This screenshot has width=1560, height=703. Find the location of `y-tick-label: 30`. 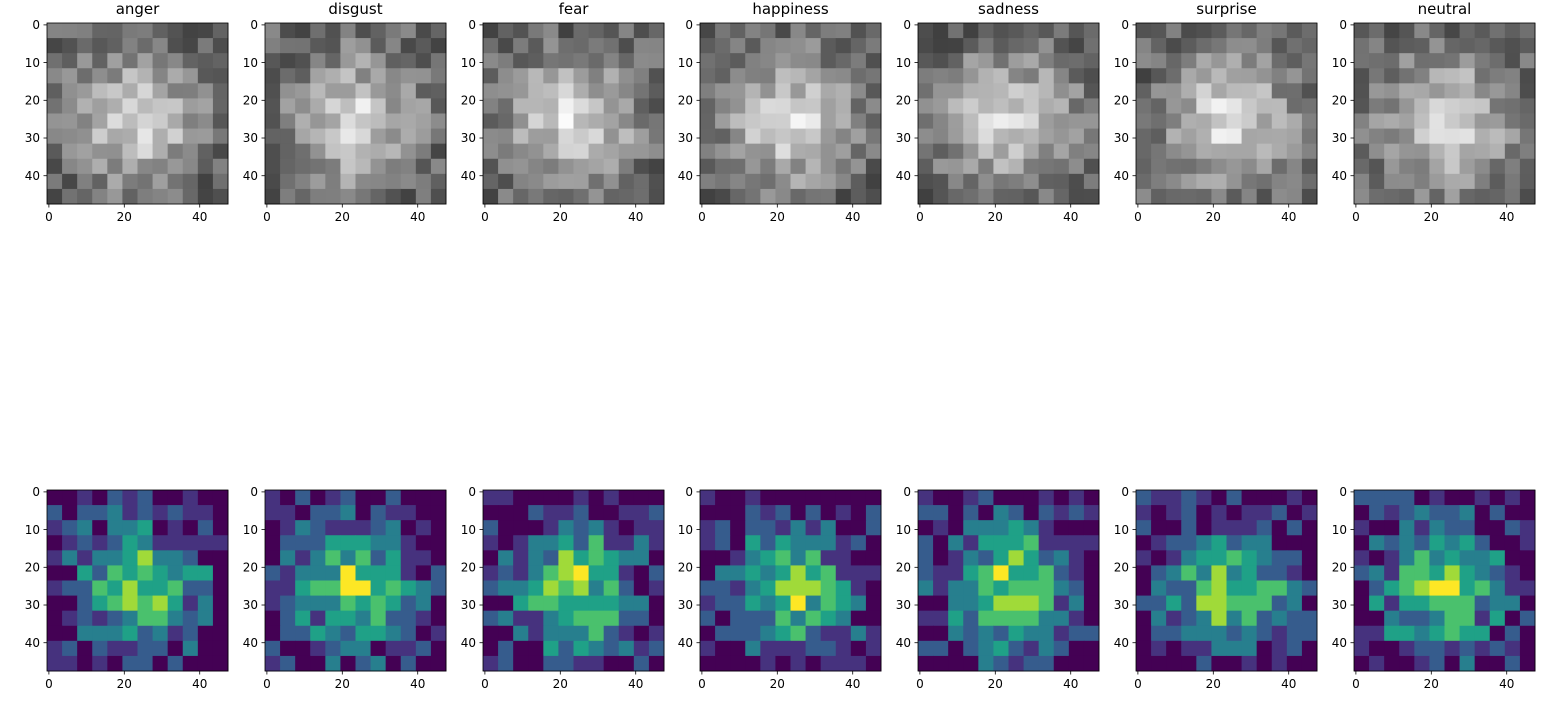

y-tick-label: 30 is located at coordinates (468, 138).